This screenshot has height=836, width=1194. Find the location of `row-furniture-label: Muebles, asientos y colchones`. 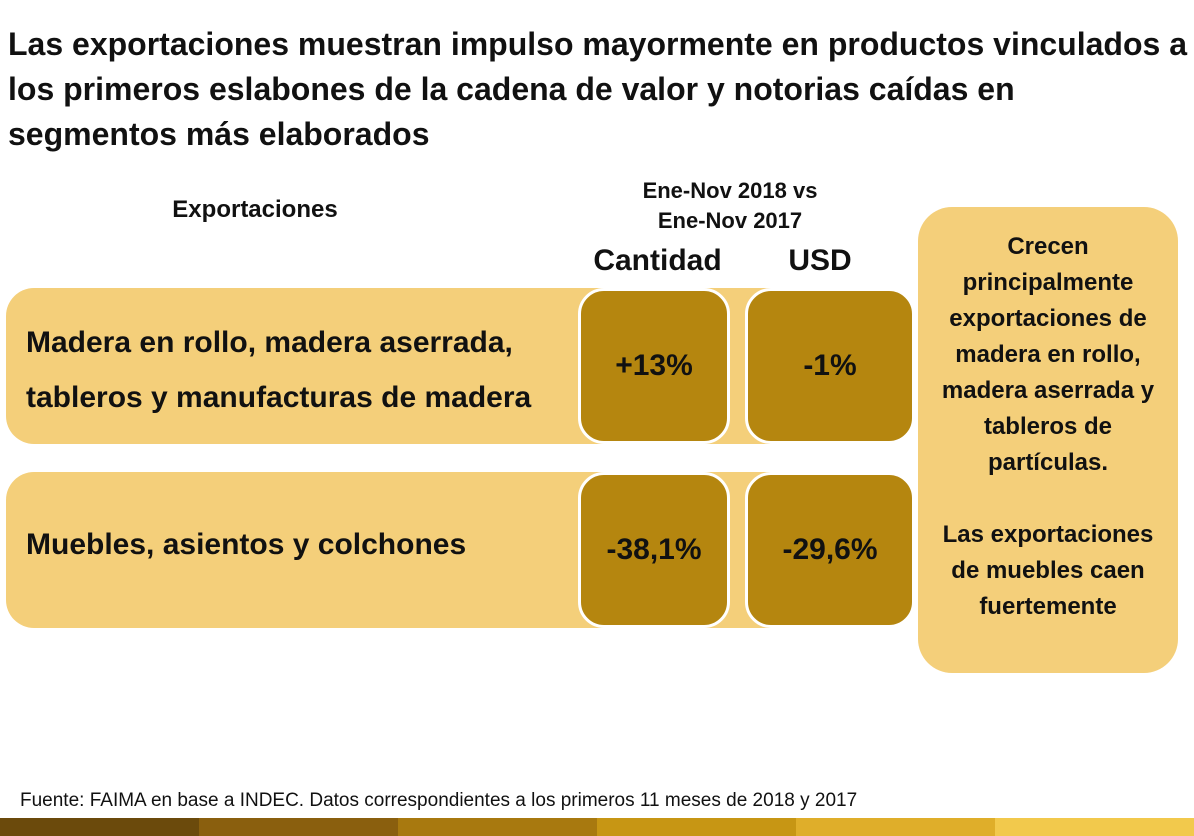

row-furniture-label: Muebles, asientos y colchones is located at coordinates (246, 544).